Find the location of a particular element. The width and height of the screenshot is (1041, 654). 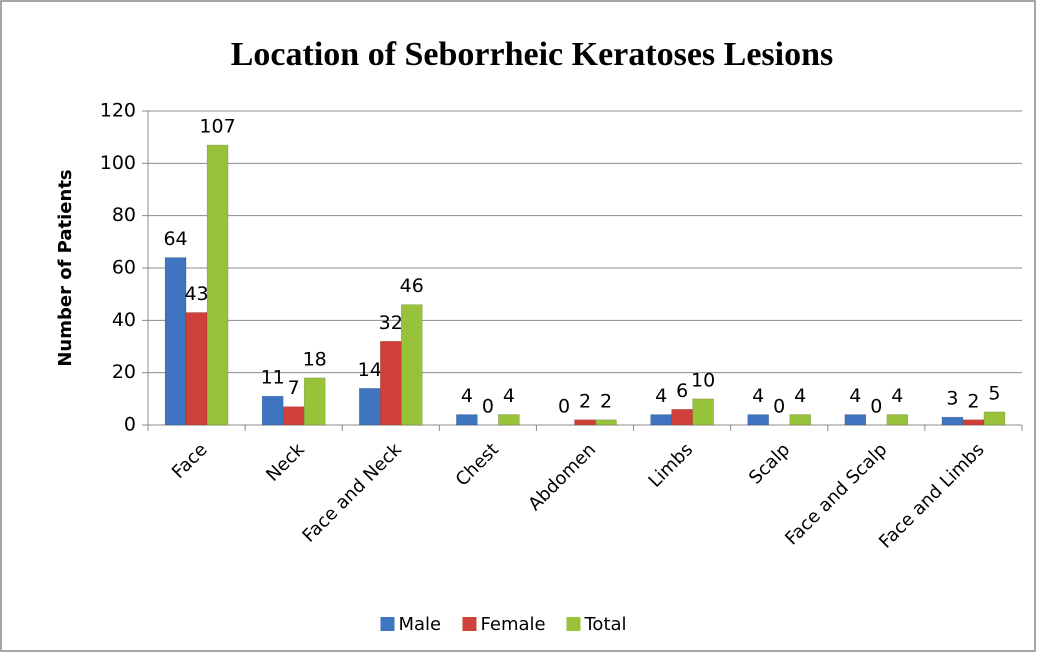

value-label: 32 is located at coordinates (391, 323).